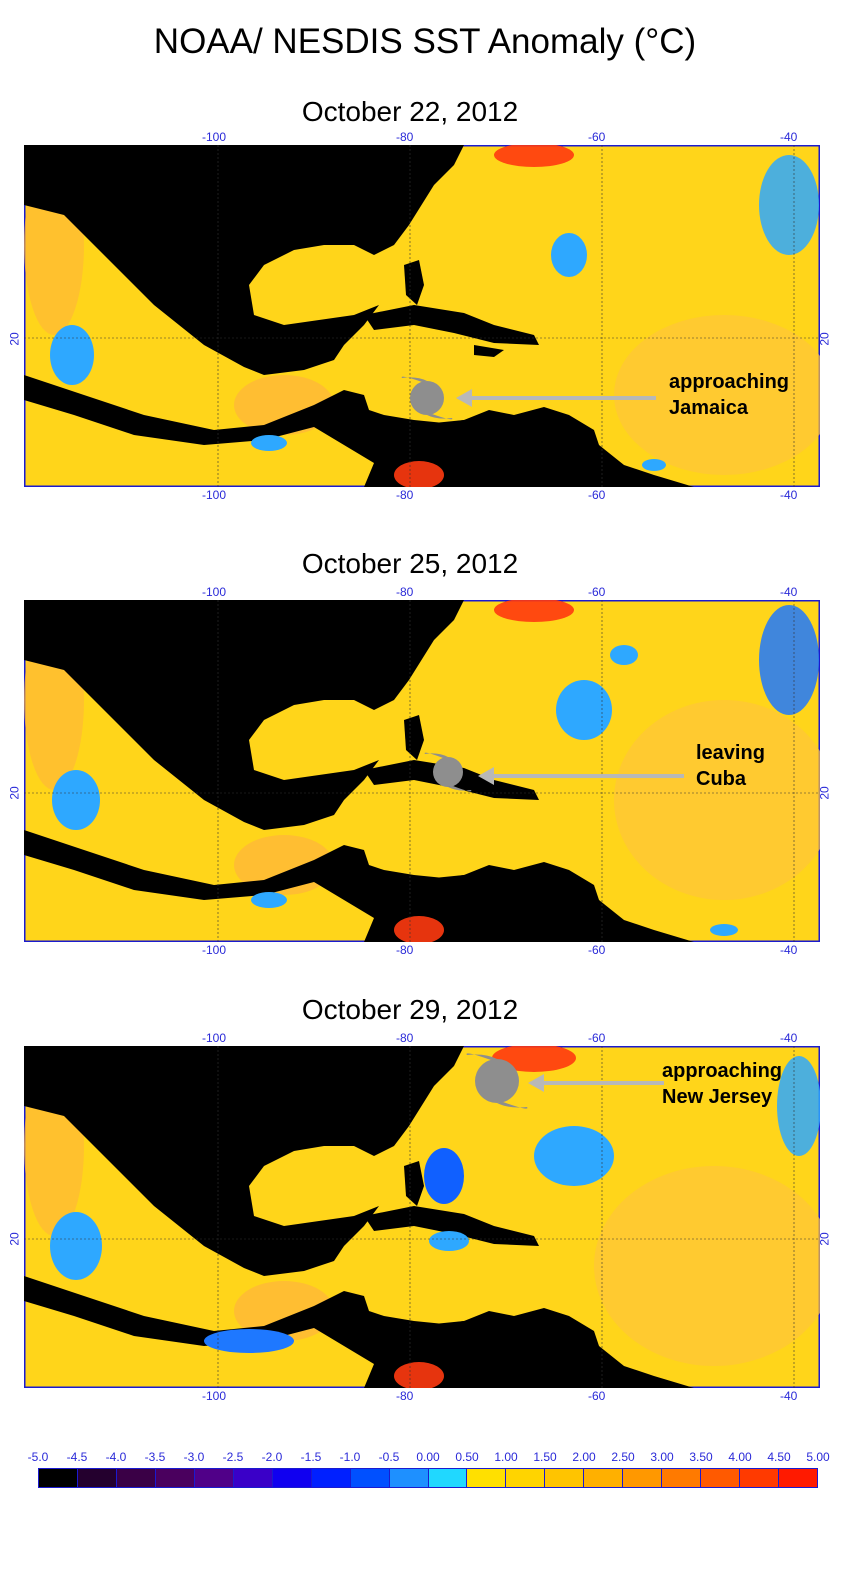 This screenshot has height=1590, width=850. What do you see at coordinates (584, 1457) in the screenshot?
I see `colorbar-tick-label: 2.00` at bounding box center [584, 1457].